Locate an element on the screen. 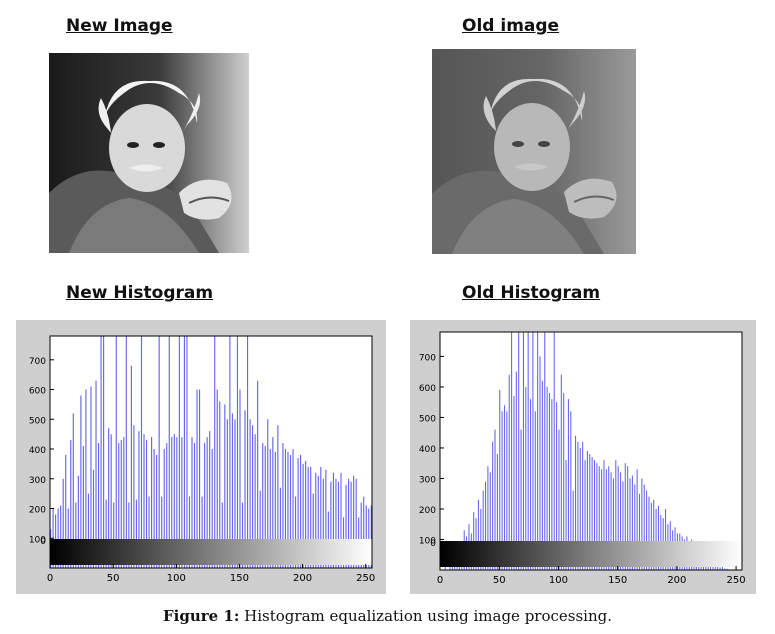 This screenshot has width=775, height=634. x-tick-label: 200 is located at coordinates (302, 578).